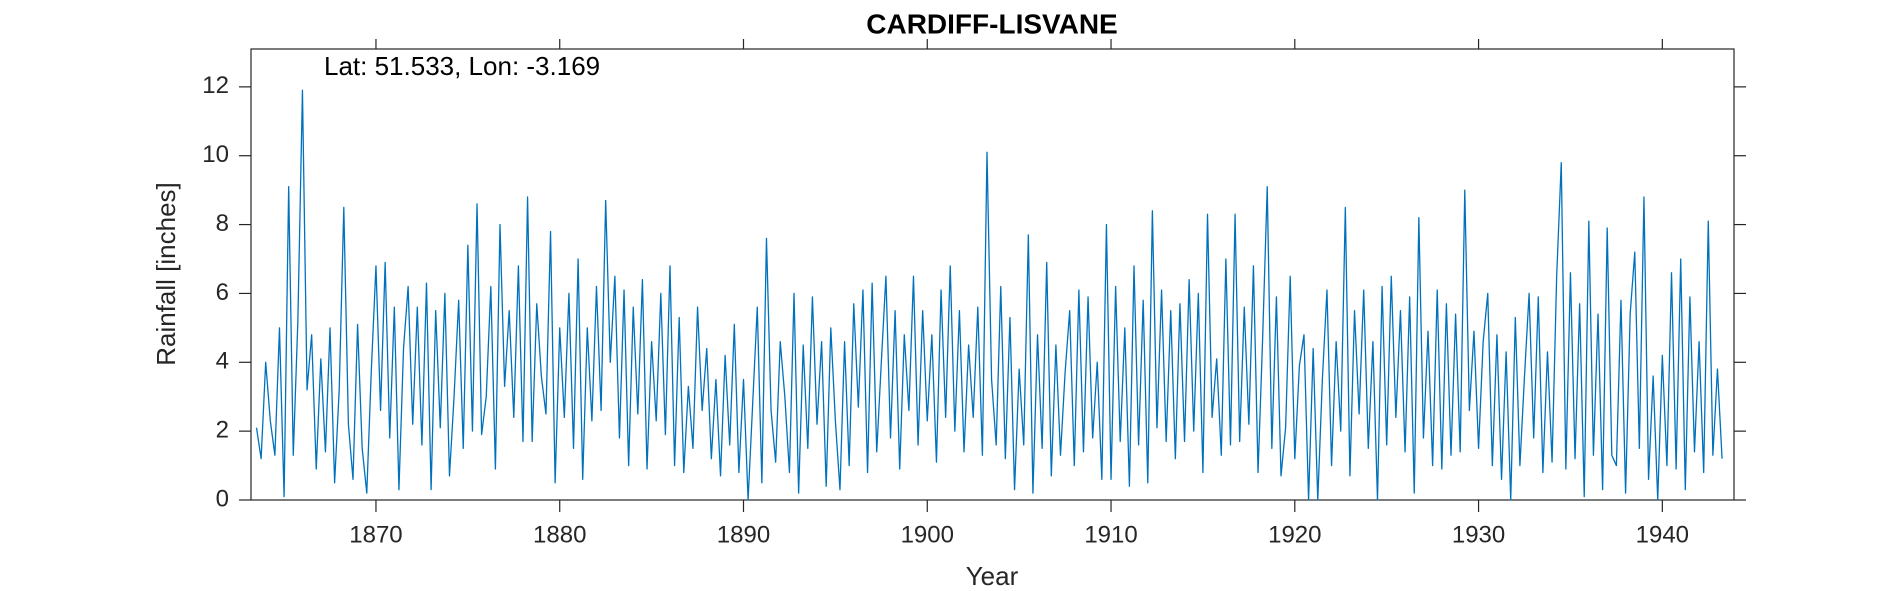 The height and width of the screenshot is (591, 1890). What do you see at coordinates (222, 429) in the screenshot?
I see `y-tick-label: 2` at bounding box center [222, 429].